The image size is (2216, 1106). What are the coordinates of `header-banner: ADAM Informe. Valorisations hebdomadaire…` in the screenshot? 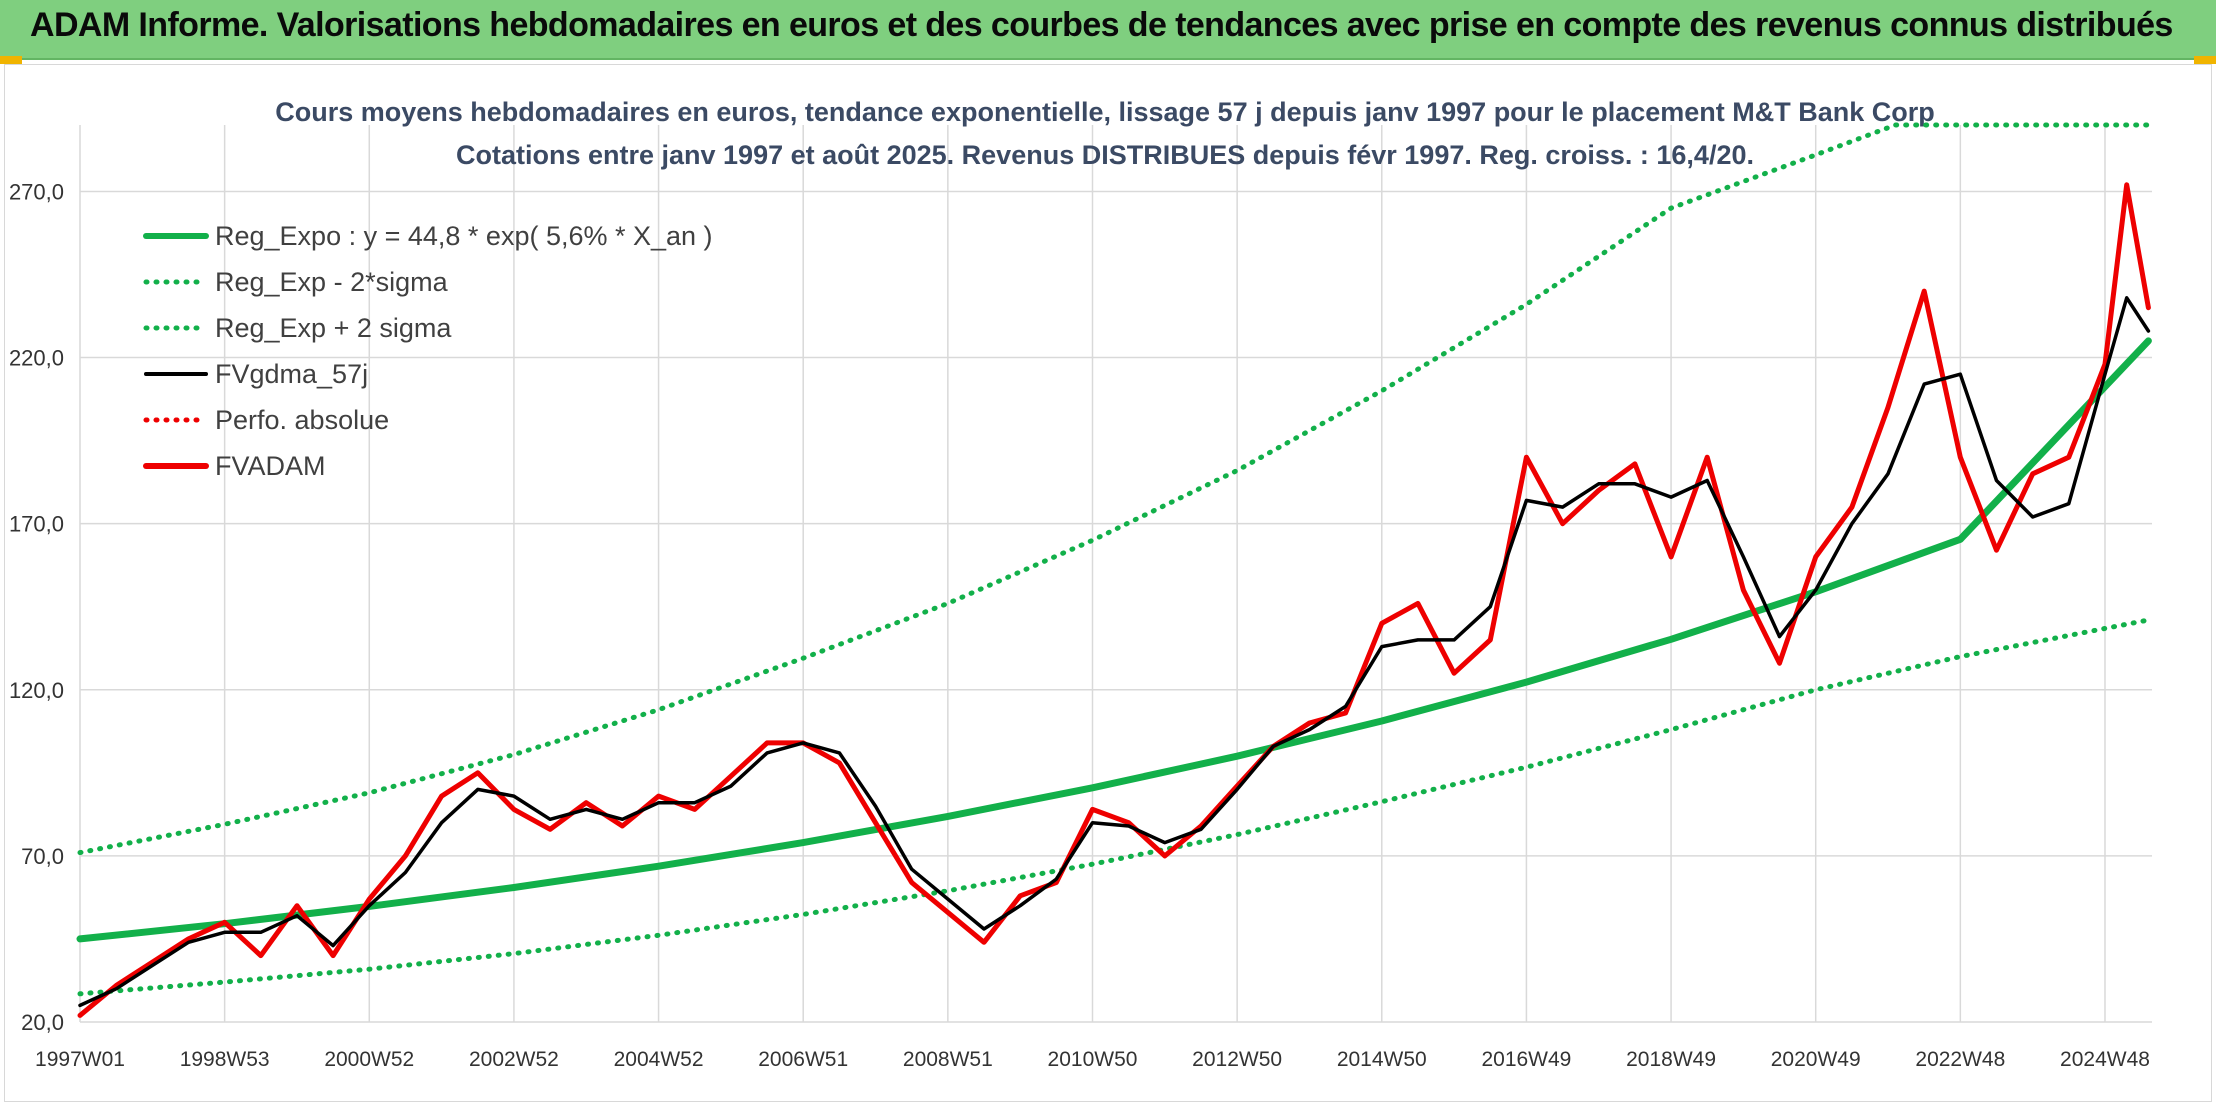 It's located at (1108, 30).